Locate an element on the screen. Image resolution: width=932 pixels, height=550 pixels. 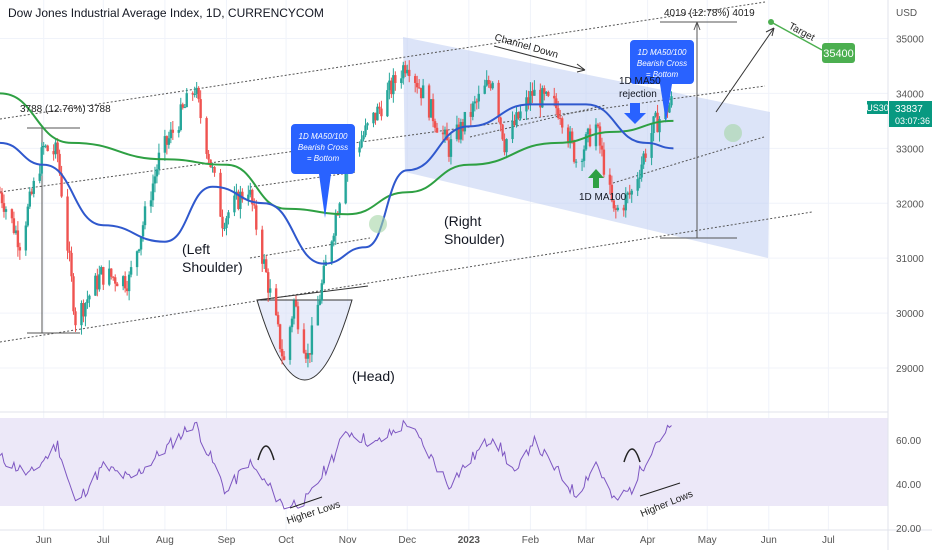
price-tick-label: 35000 is located at coordinates (910, 39).